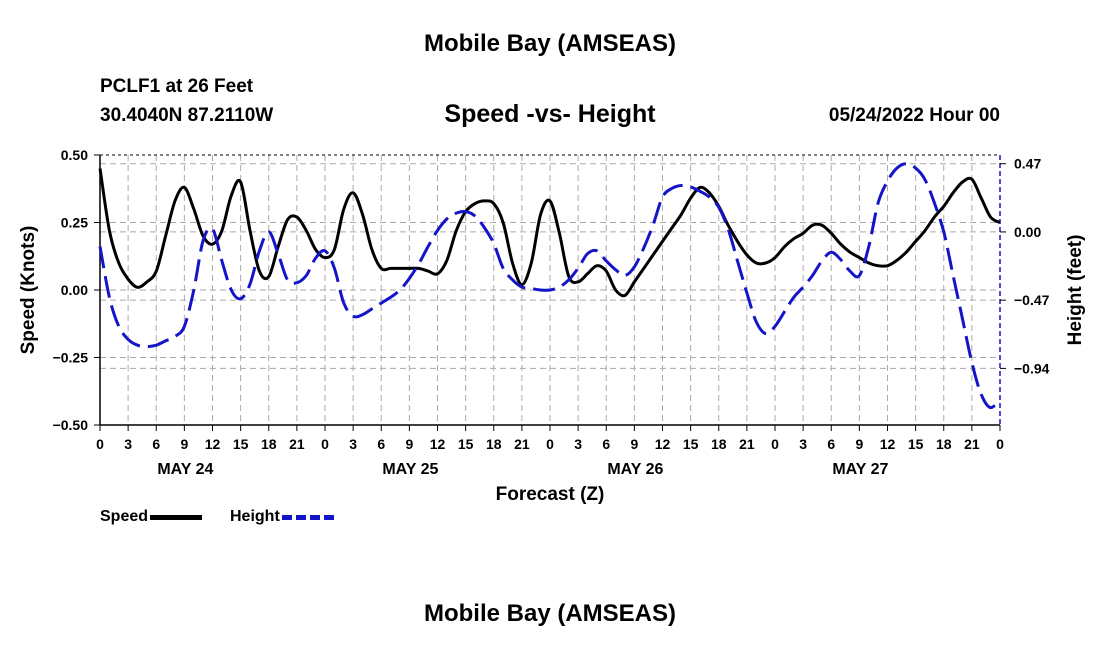 This screenshot has height=650, width=1100. What do you see at coordinates (255, 516) in the screenshot?
I see `legend-label-height: Height` at bounding box center [255, 516].